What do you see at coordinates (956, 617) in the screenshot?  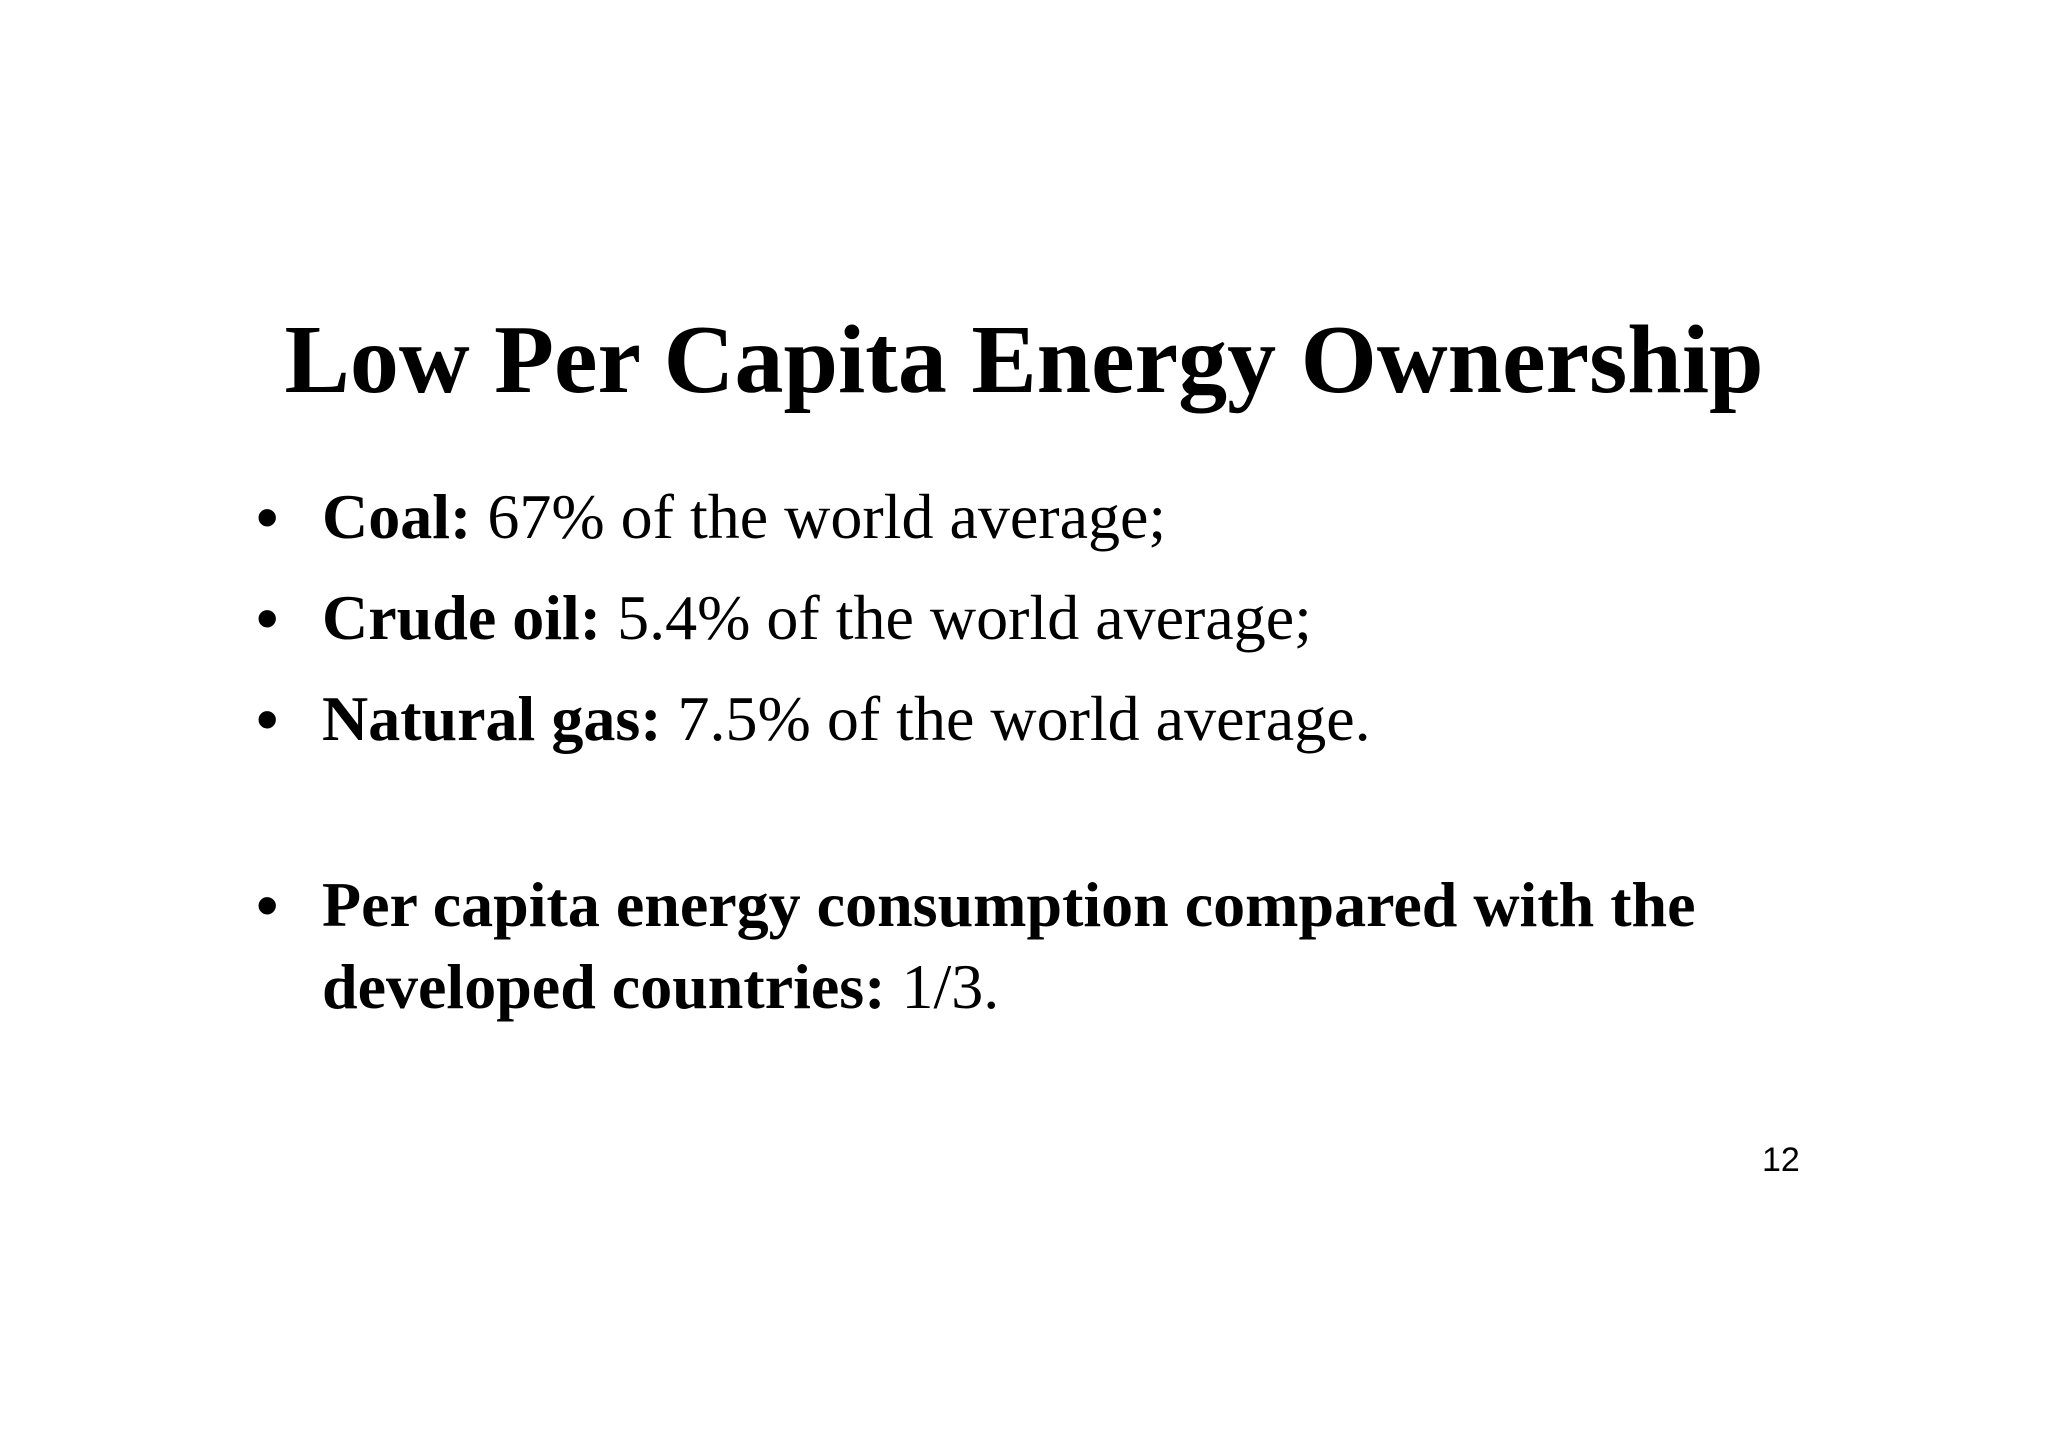 I see `bullet-text: 5.4% of the world average;` at bounding box center [956, 617].